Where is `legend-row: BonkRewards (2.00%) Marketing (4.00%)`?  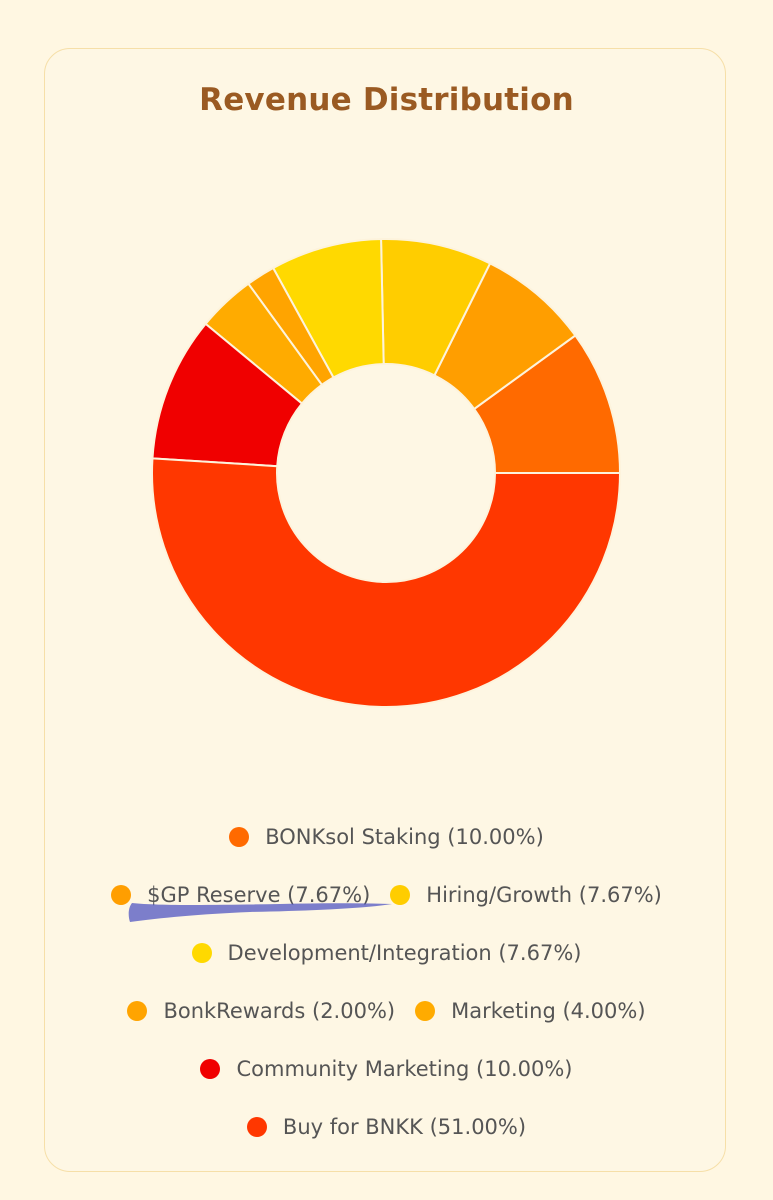 legend-row: BonkRewards (2.00%) Marketing (4.00%) is located at coordinates (386, 1011).